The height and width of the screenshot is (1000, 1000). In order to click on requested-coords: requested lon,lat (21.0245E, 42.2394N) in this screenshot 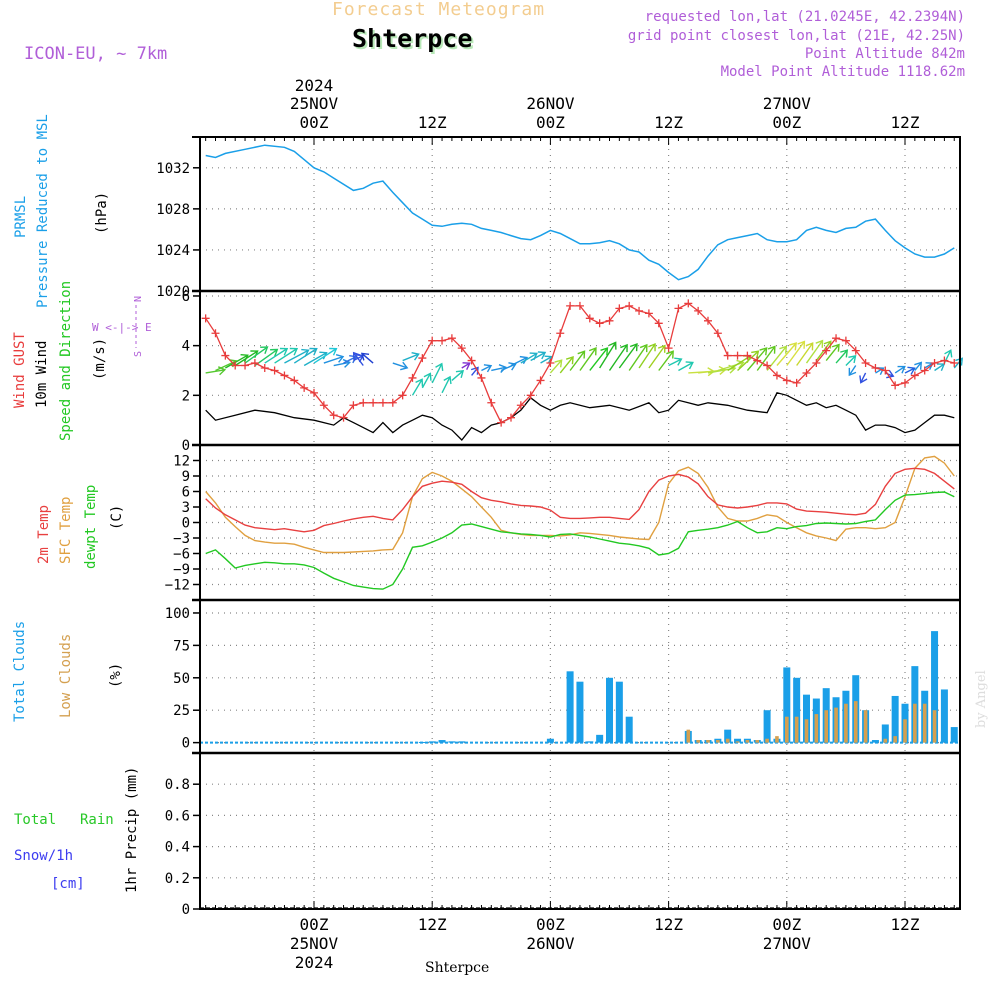, I will do `click(804, 17)`.